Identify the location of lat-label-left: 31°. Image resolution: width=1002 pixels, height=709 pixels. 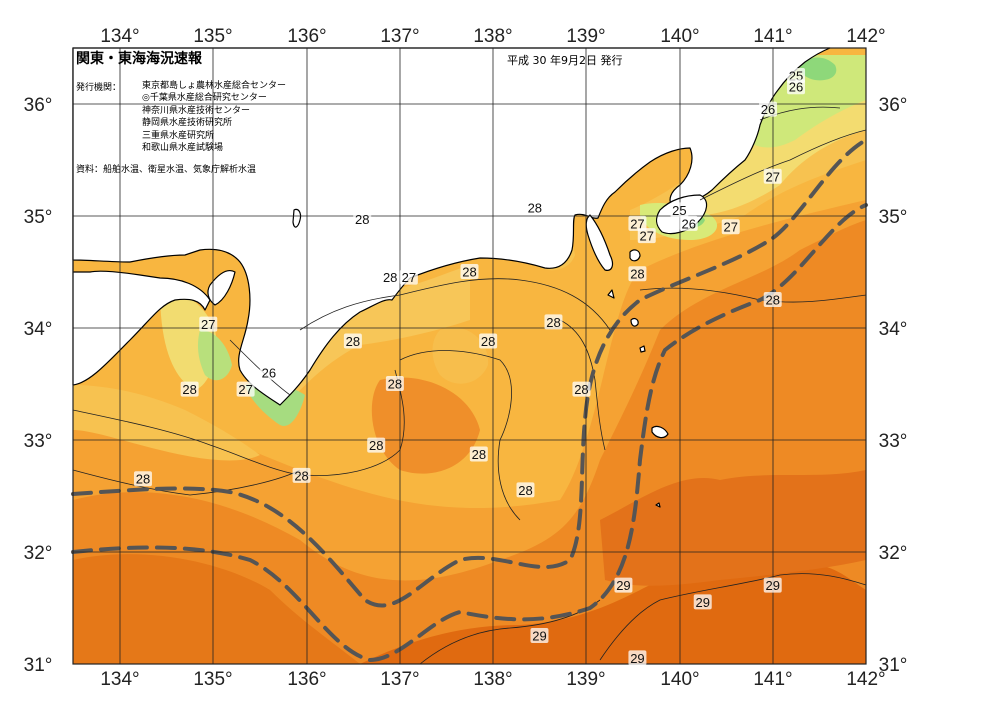
(38, 665).